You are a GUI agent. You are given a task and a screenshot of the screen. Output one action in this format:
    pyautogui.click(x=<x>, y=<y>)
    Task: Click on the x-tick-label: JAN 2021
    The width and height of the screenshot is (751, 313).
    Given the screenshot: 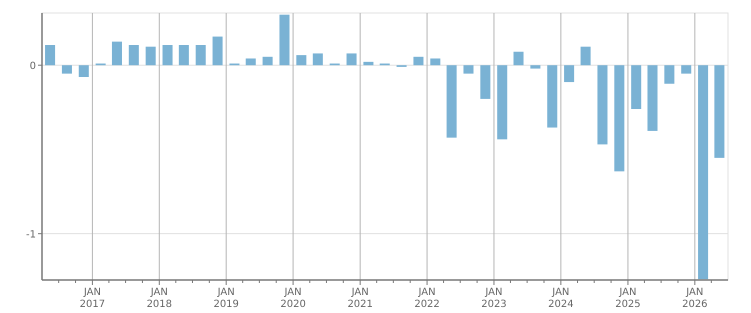 What is the action you would take?
    pyautogui.click(x=360, y=298)
    